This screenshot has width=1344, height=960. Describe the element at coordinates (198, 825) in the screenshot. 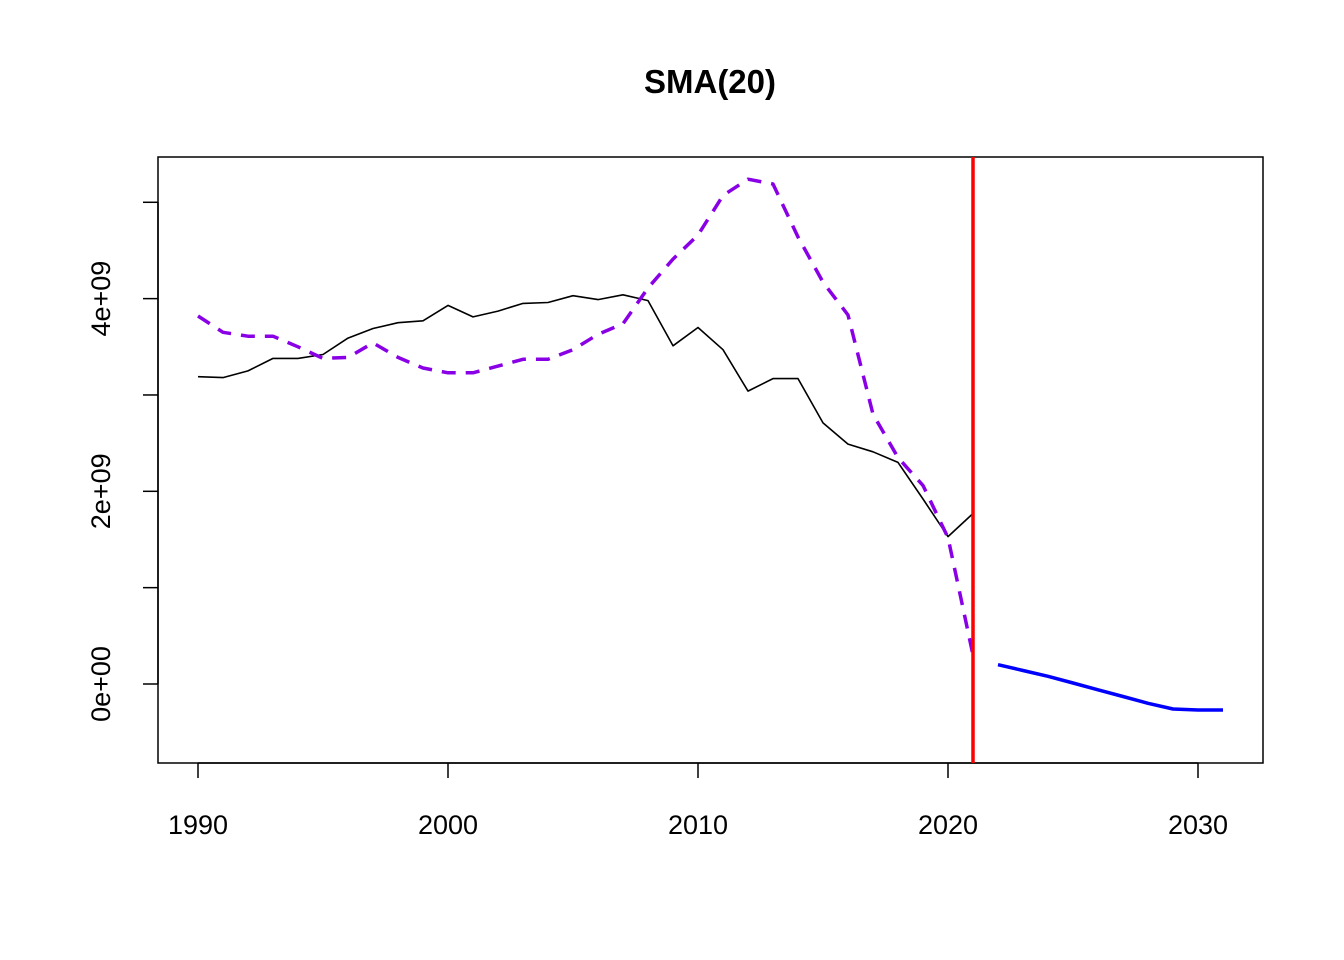

I see `x-tick-label: 1990` at that location.